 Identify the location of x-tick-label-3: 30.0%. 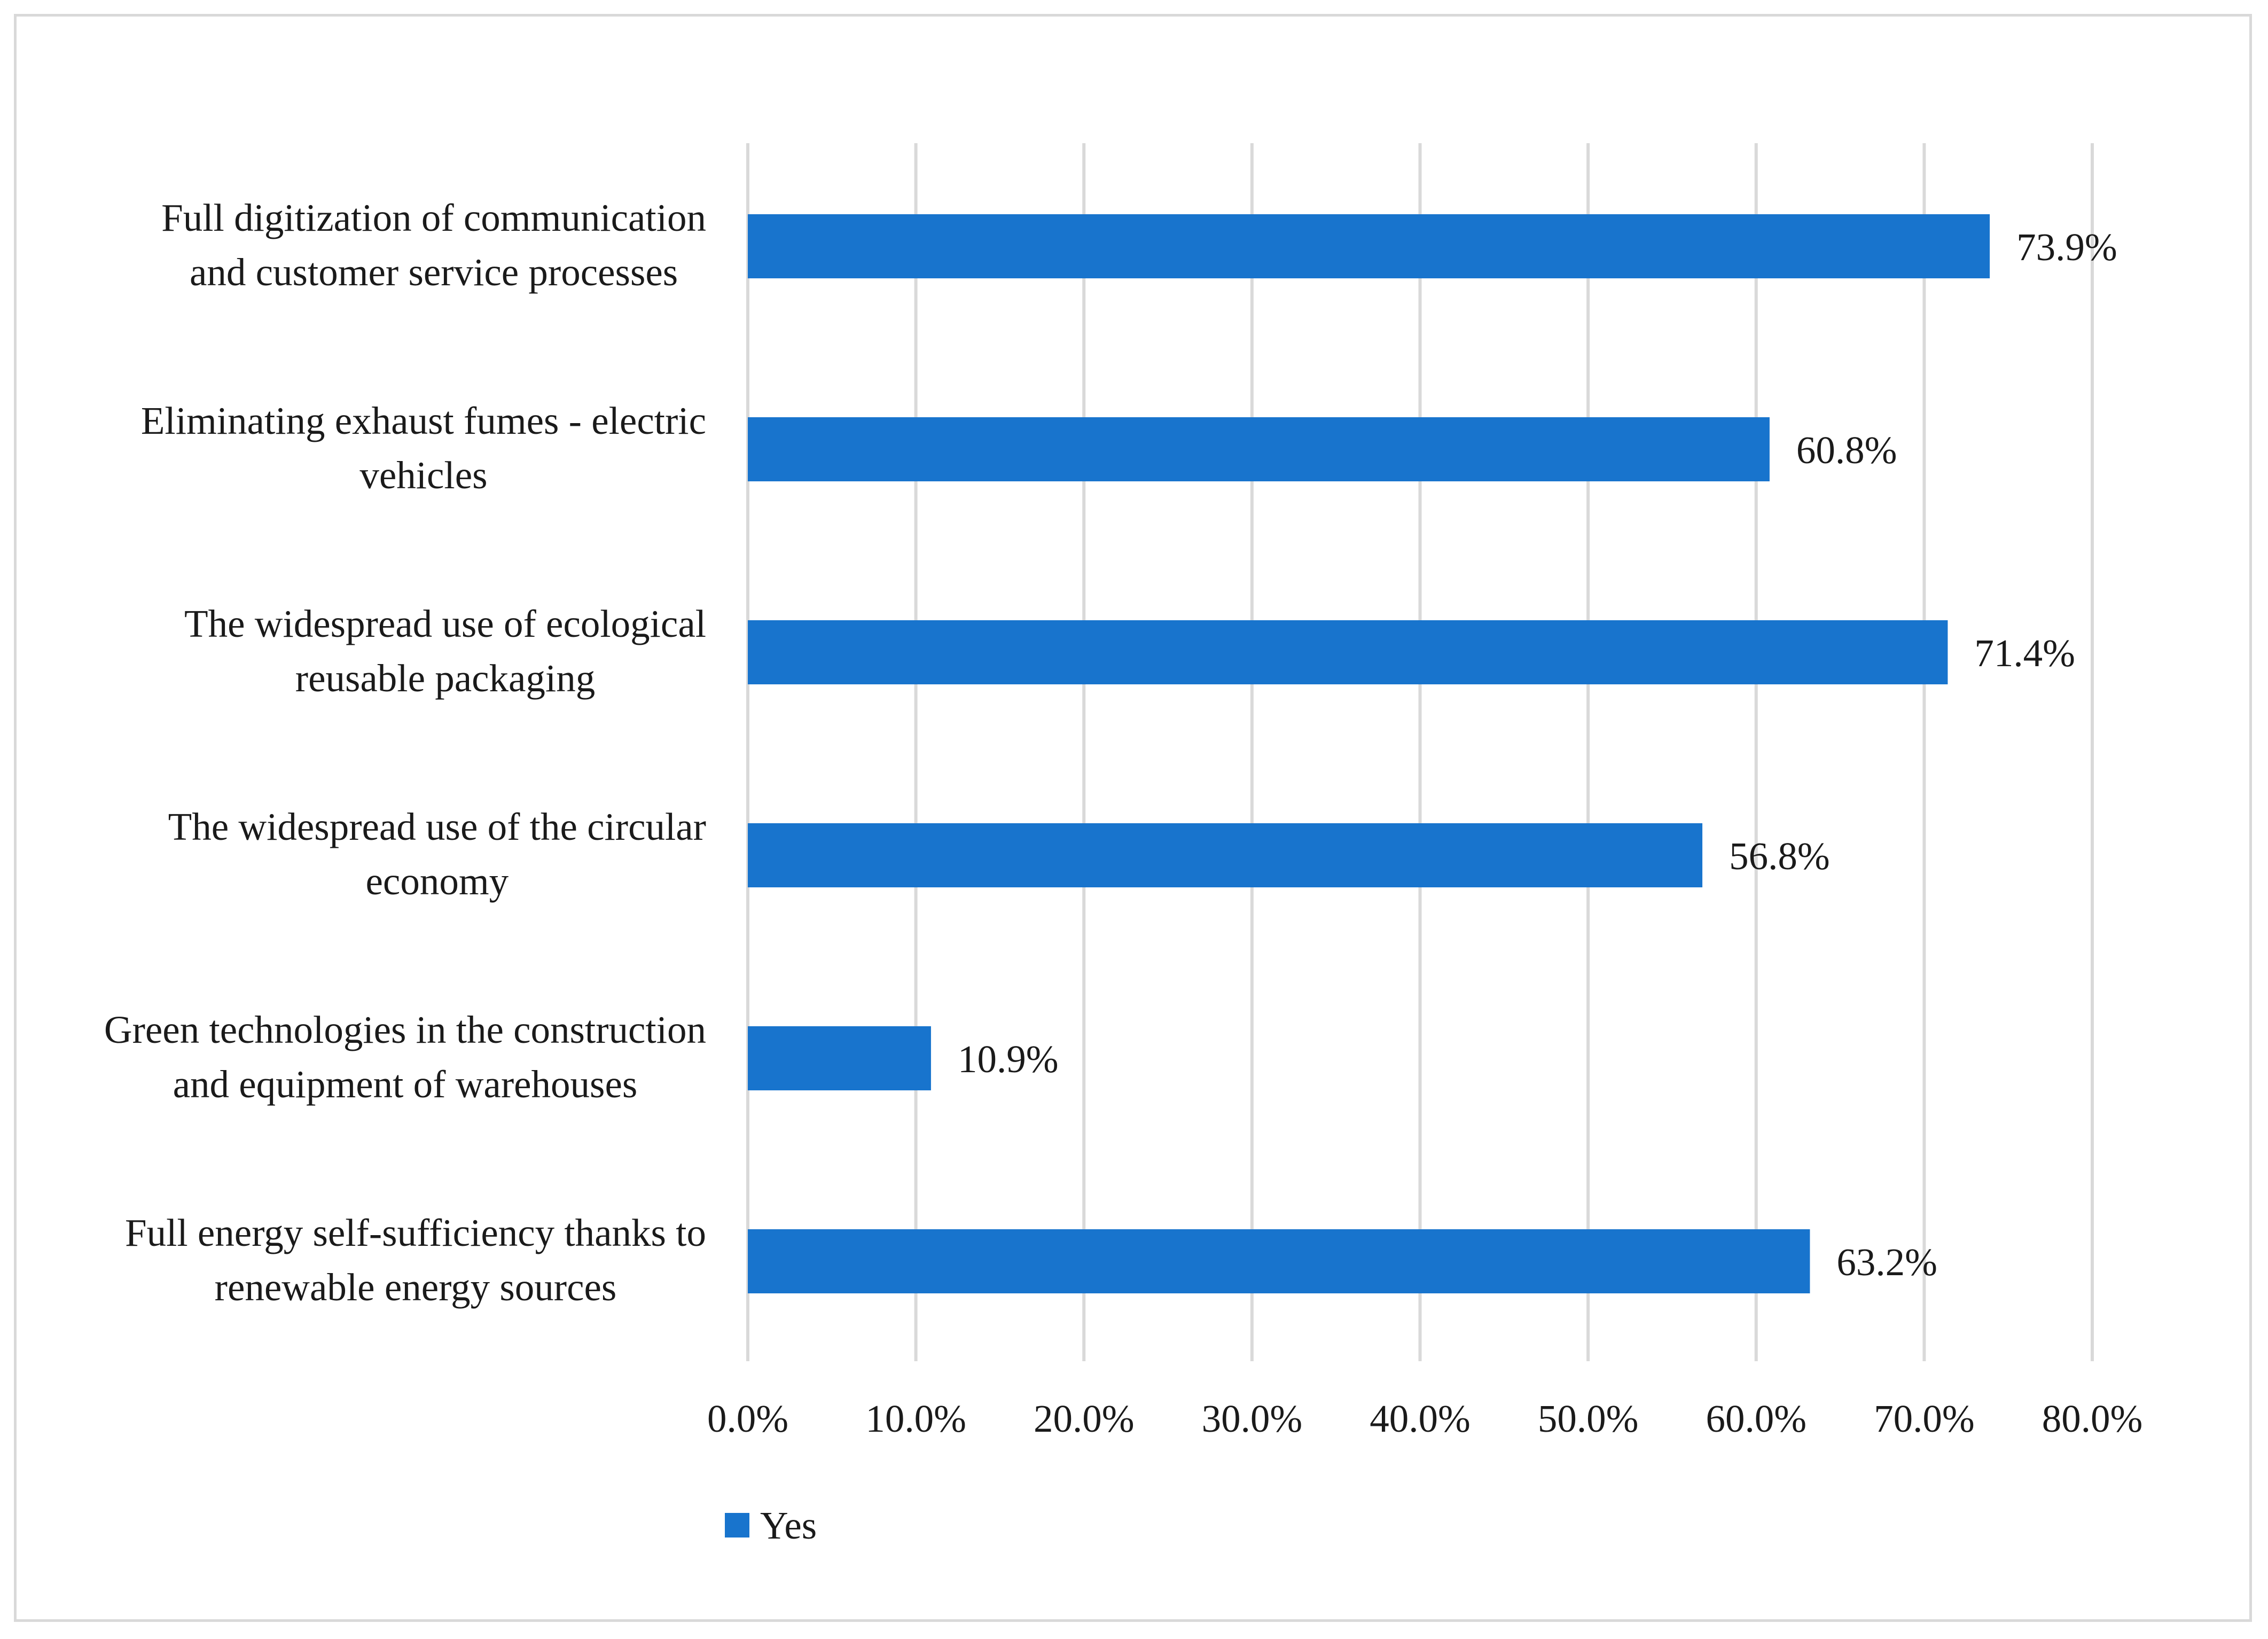
(1252, 1418).